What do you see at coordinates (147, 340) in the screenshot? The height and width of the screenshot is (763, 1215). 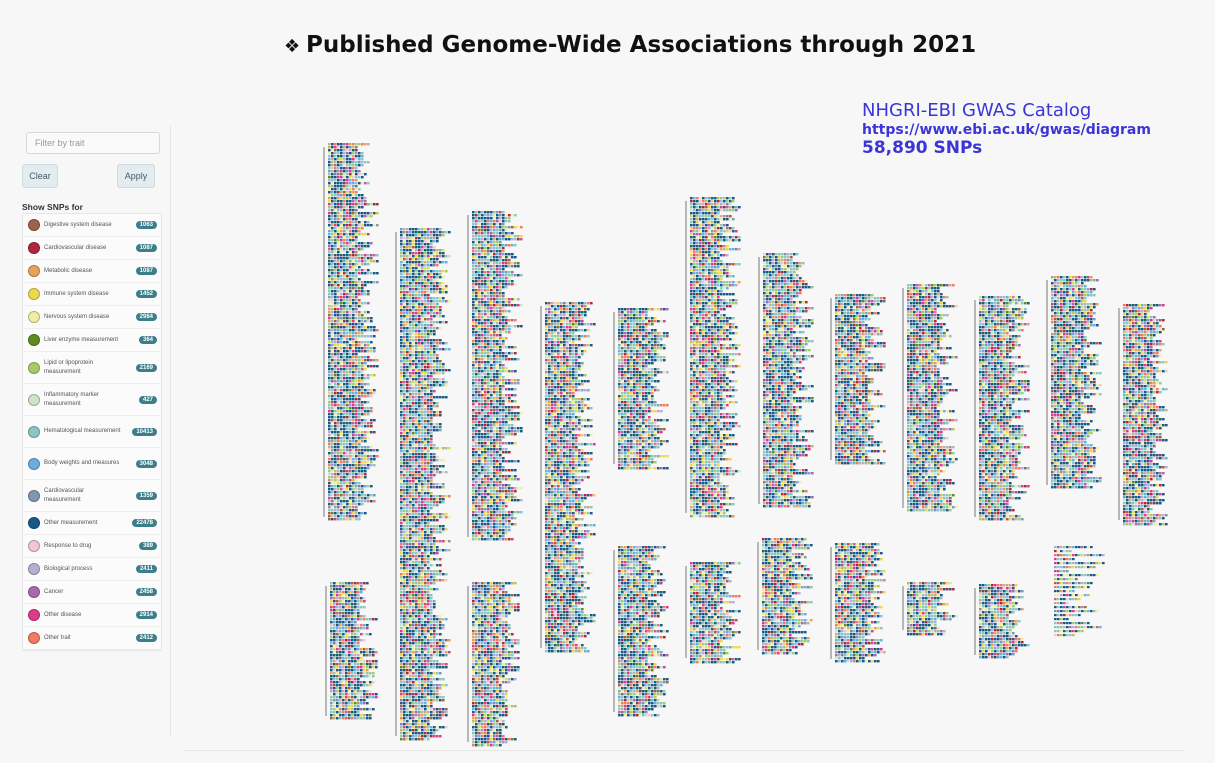 I see `legend-item-count: 364` at bounding box center [147, 340].